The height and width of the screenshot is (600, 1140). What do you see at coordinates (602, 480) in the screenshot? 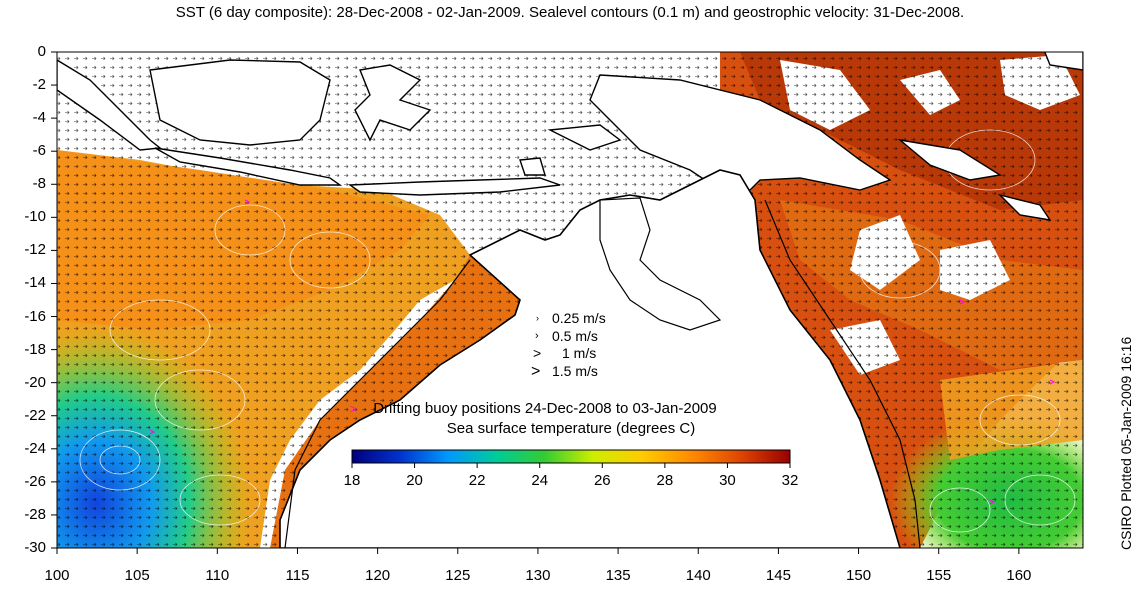
I see `colorbar-tick-label: 26` at bounding box center [602, 480].